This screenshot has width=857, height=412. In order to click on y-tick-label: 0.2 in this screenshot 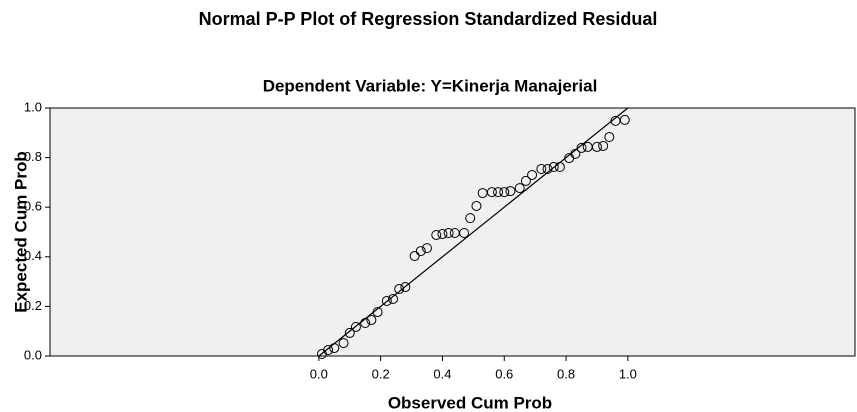, I will do `click(33, 305)`.